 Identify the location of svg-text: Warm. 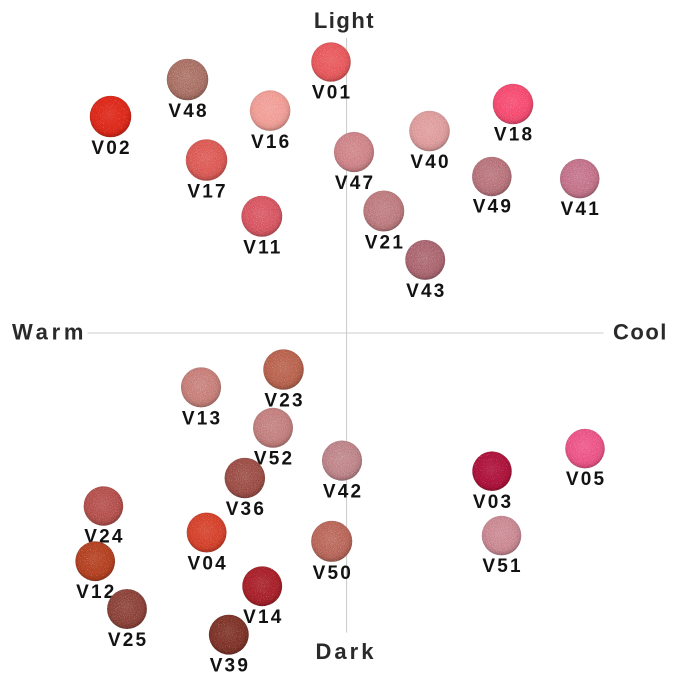
(49, 332).